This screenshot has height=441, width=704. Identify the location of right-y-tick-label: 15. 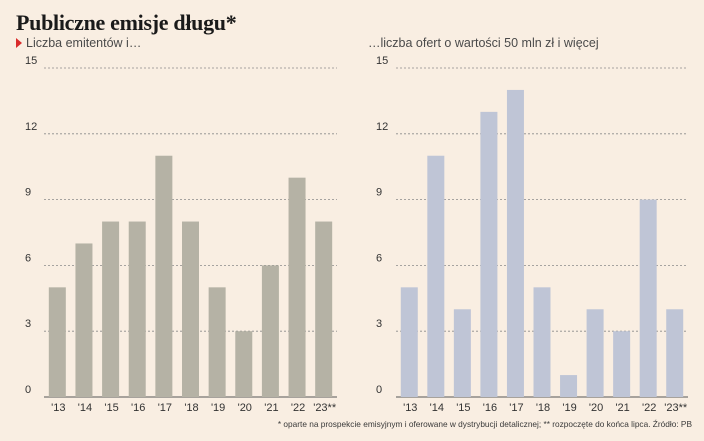
(382, 61).